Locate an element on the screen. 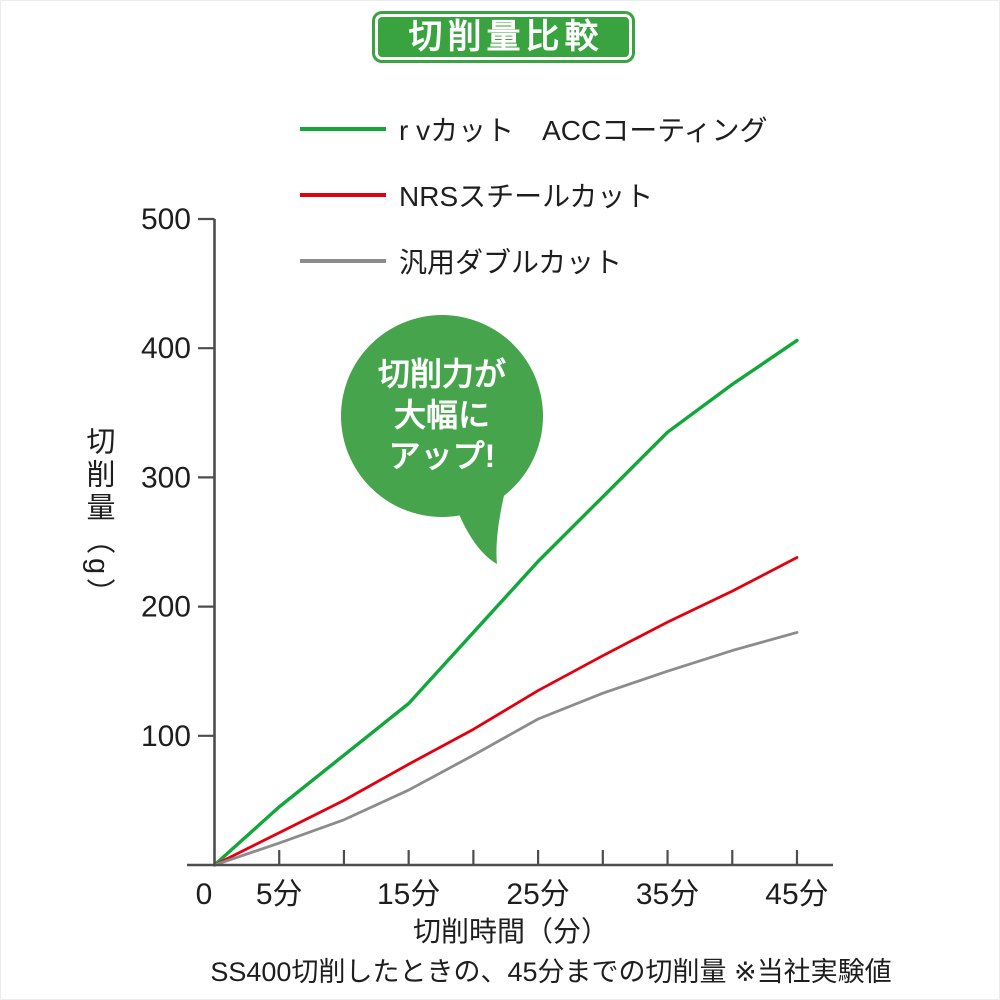 This screenshot has width=1000, height=1000. bubble-line-3: アップ! is located at coordinates (442, 456).